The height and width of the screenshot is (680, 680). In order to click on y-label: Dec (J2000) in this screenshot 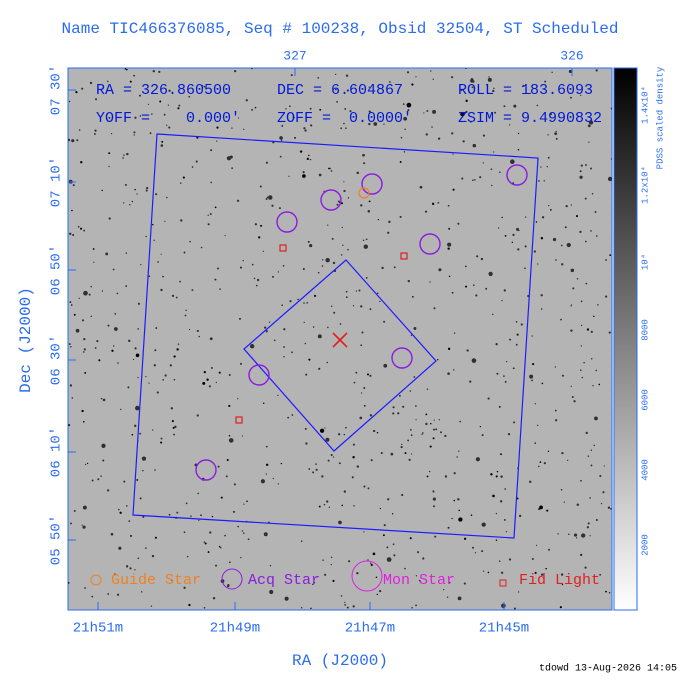, I will do `click(26, 340)`.